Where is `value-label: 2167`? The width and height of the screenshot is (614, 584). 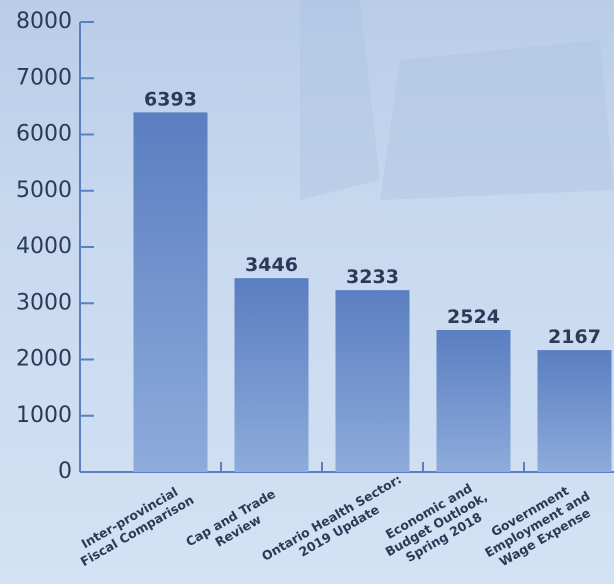
value-label: 2167 is located at coordinates (574, 337).